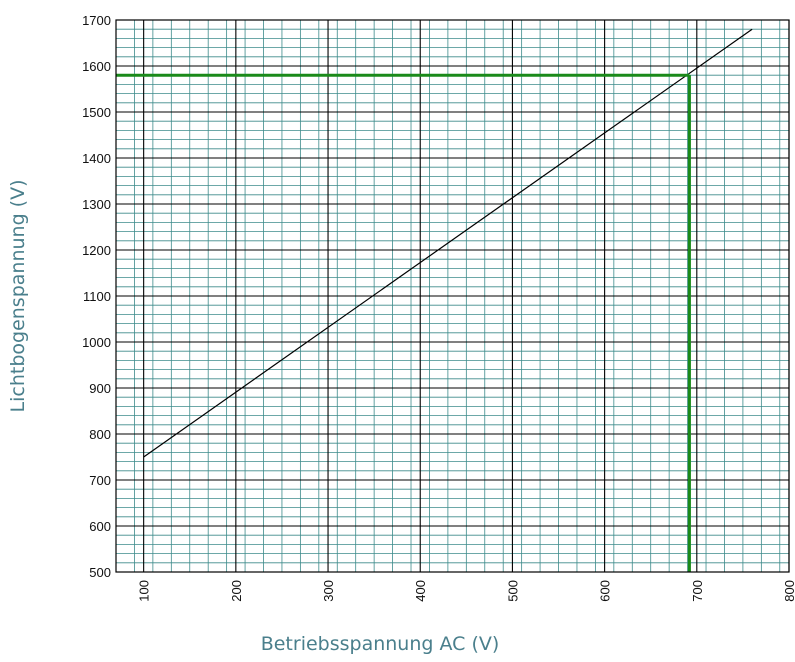 This screenshot has width=795, height=662. What do you see at coordinates (100, 388) in the screenshot?
I see `y-tick-label: 900` at bounding box center [100, 388].